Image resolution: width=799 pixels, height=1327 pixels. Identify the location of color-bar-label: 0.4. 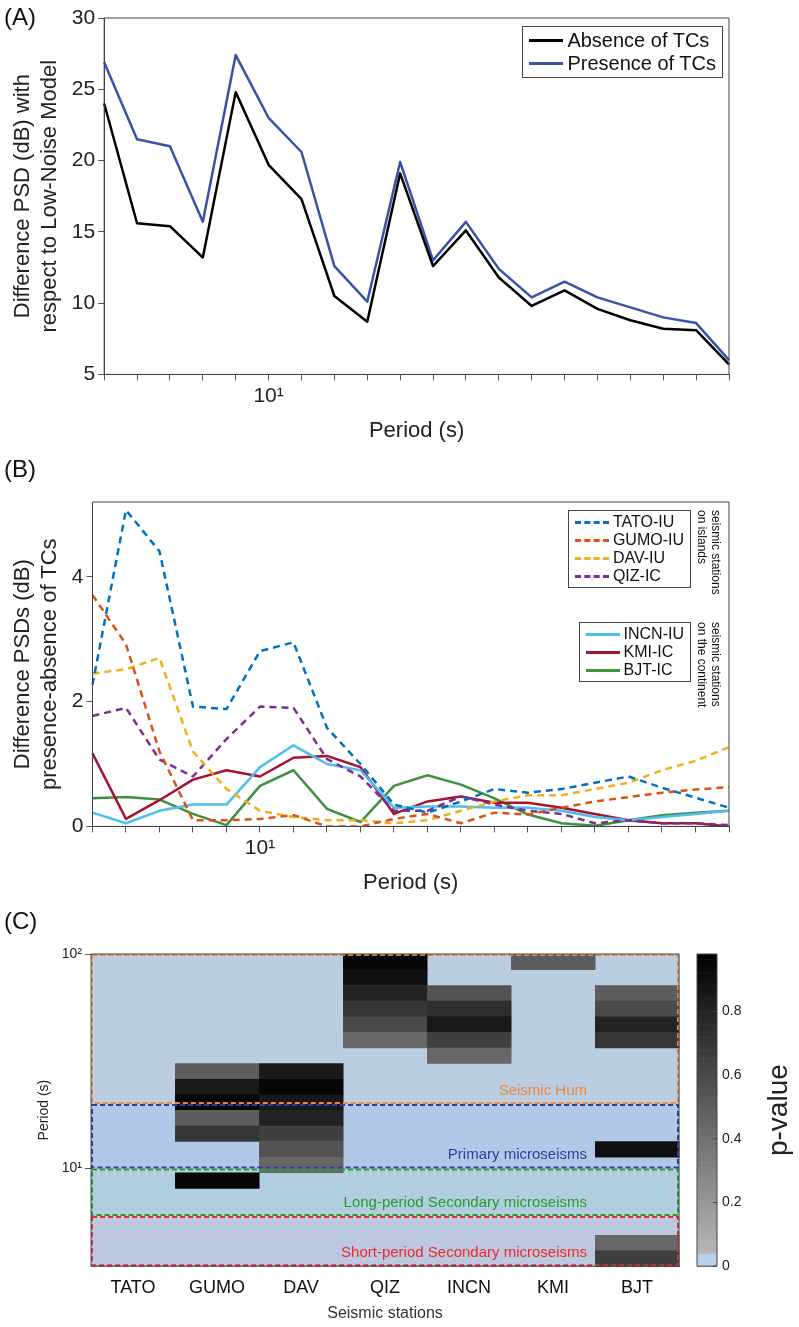
(732, 1137).